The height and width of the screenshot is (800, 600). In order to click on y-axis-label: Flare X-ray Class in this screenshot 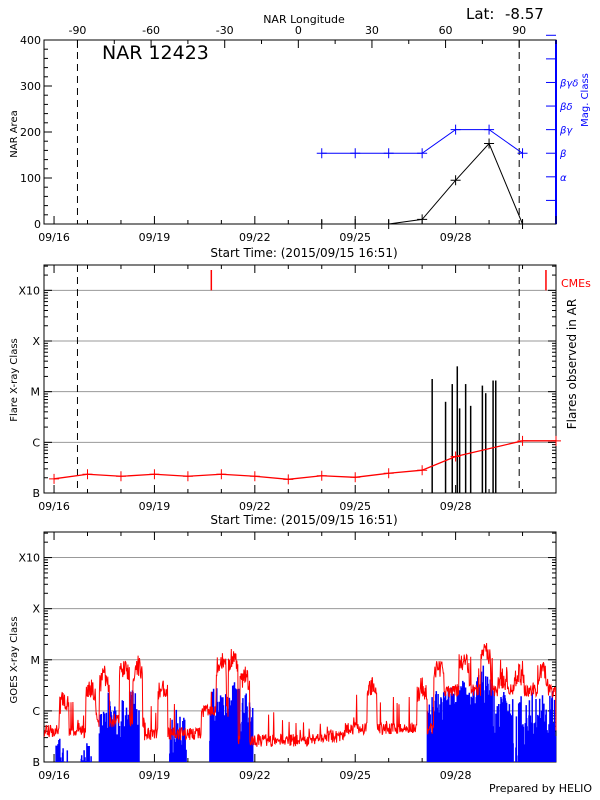, I will do `click(14, 380)`.